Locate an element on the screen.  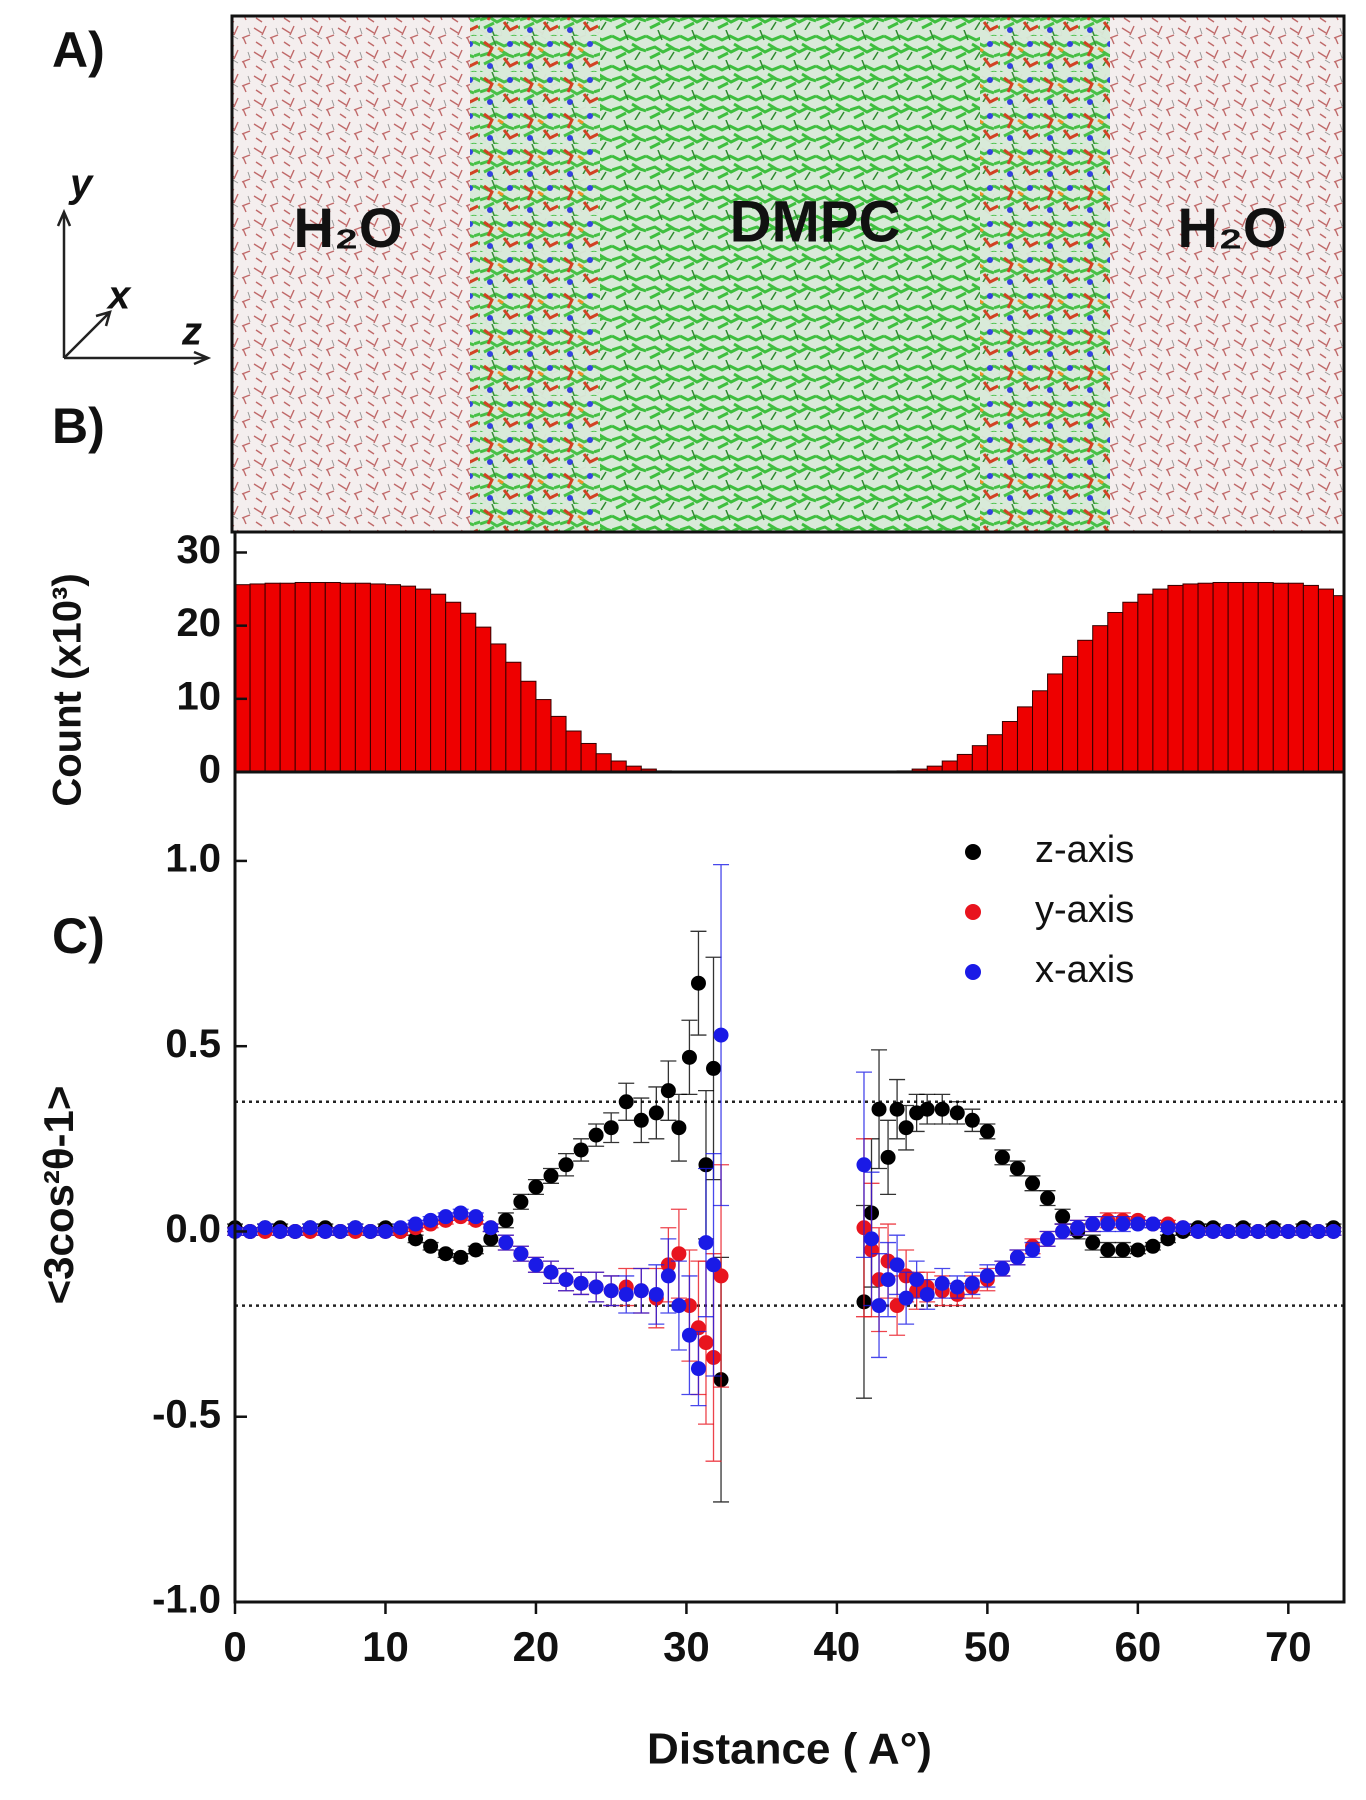
x-tick-label: 0 is located at coordinates (234, 1646).